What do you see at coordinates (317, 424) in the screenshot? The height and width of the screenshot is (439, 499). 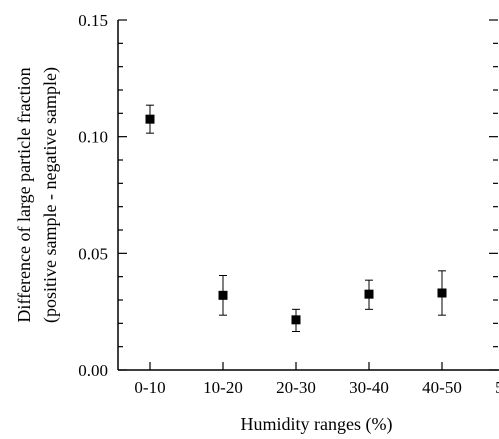 I see `x-axis-title: Humidity ranges (%)` at bounding box center [317, 424].